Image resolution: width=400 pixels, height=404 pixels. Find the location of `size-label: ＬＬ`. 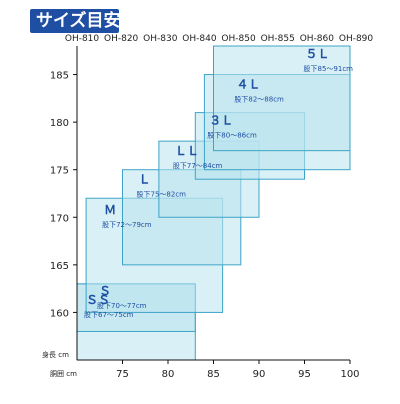

size-label: ＬＬ is located at coordinates (187, 151).